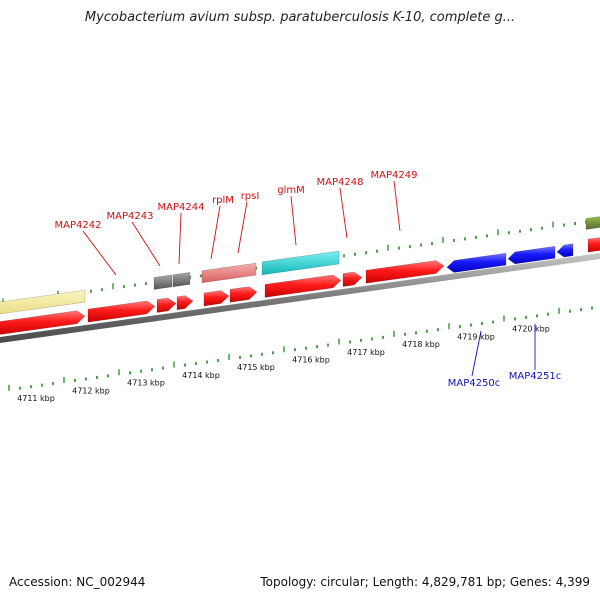 Image resolution: width=600 pixels, height=600 pixels. Describe the element at coordinates (531, 329) in the screenshot. I see `ruler-label: 4720 kbp` at that location.